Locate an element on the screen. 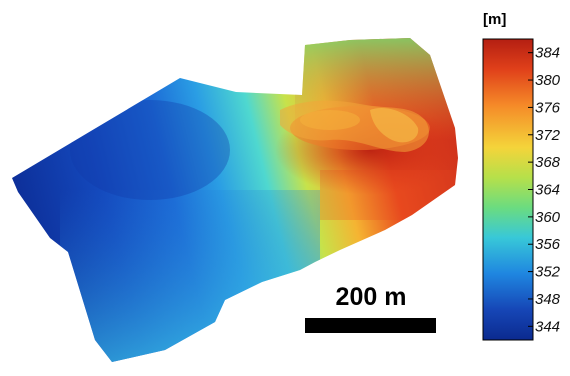 Image resolution: width=570 pixels, height=376 pixels. colorbar-tick-label: 368 is located at coordinates (548, 162).